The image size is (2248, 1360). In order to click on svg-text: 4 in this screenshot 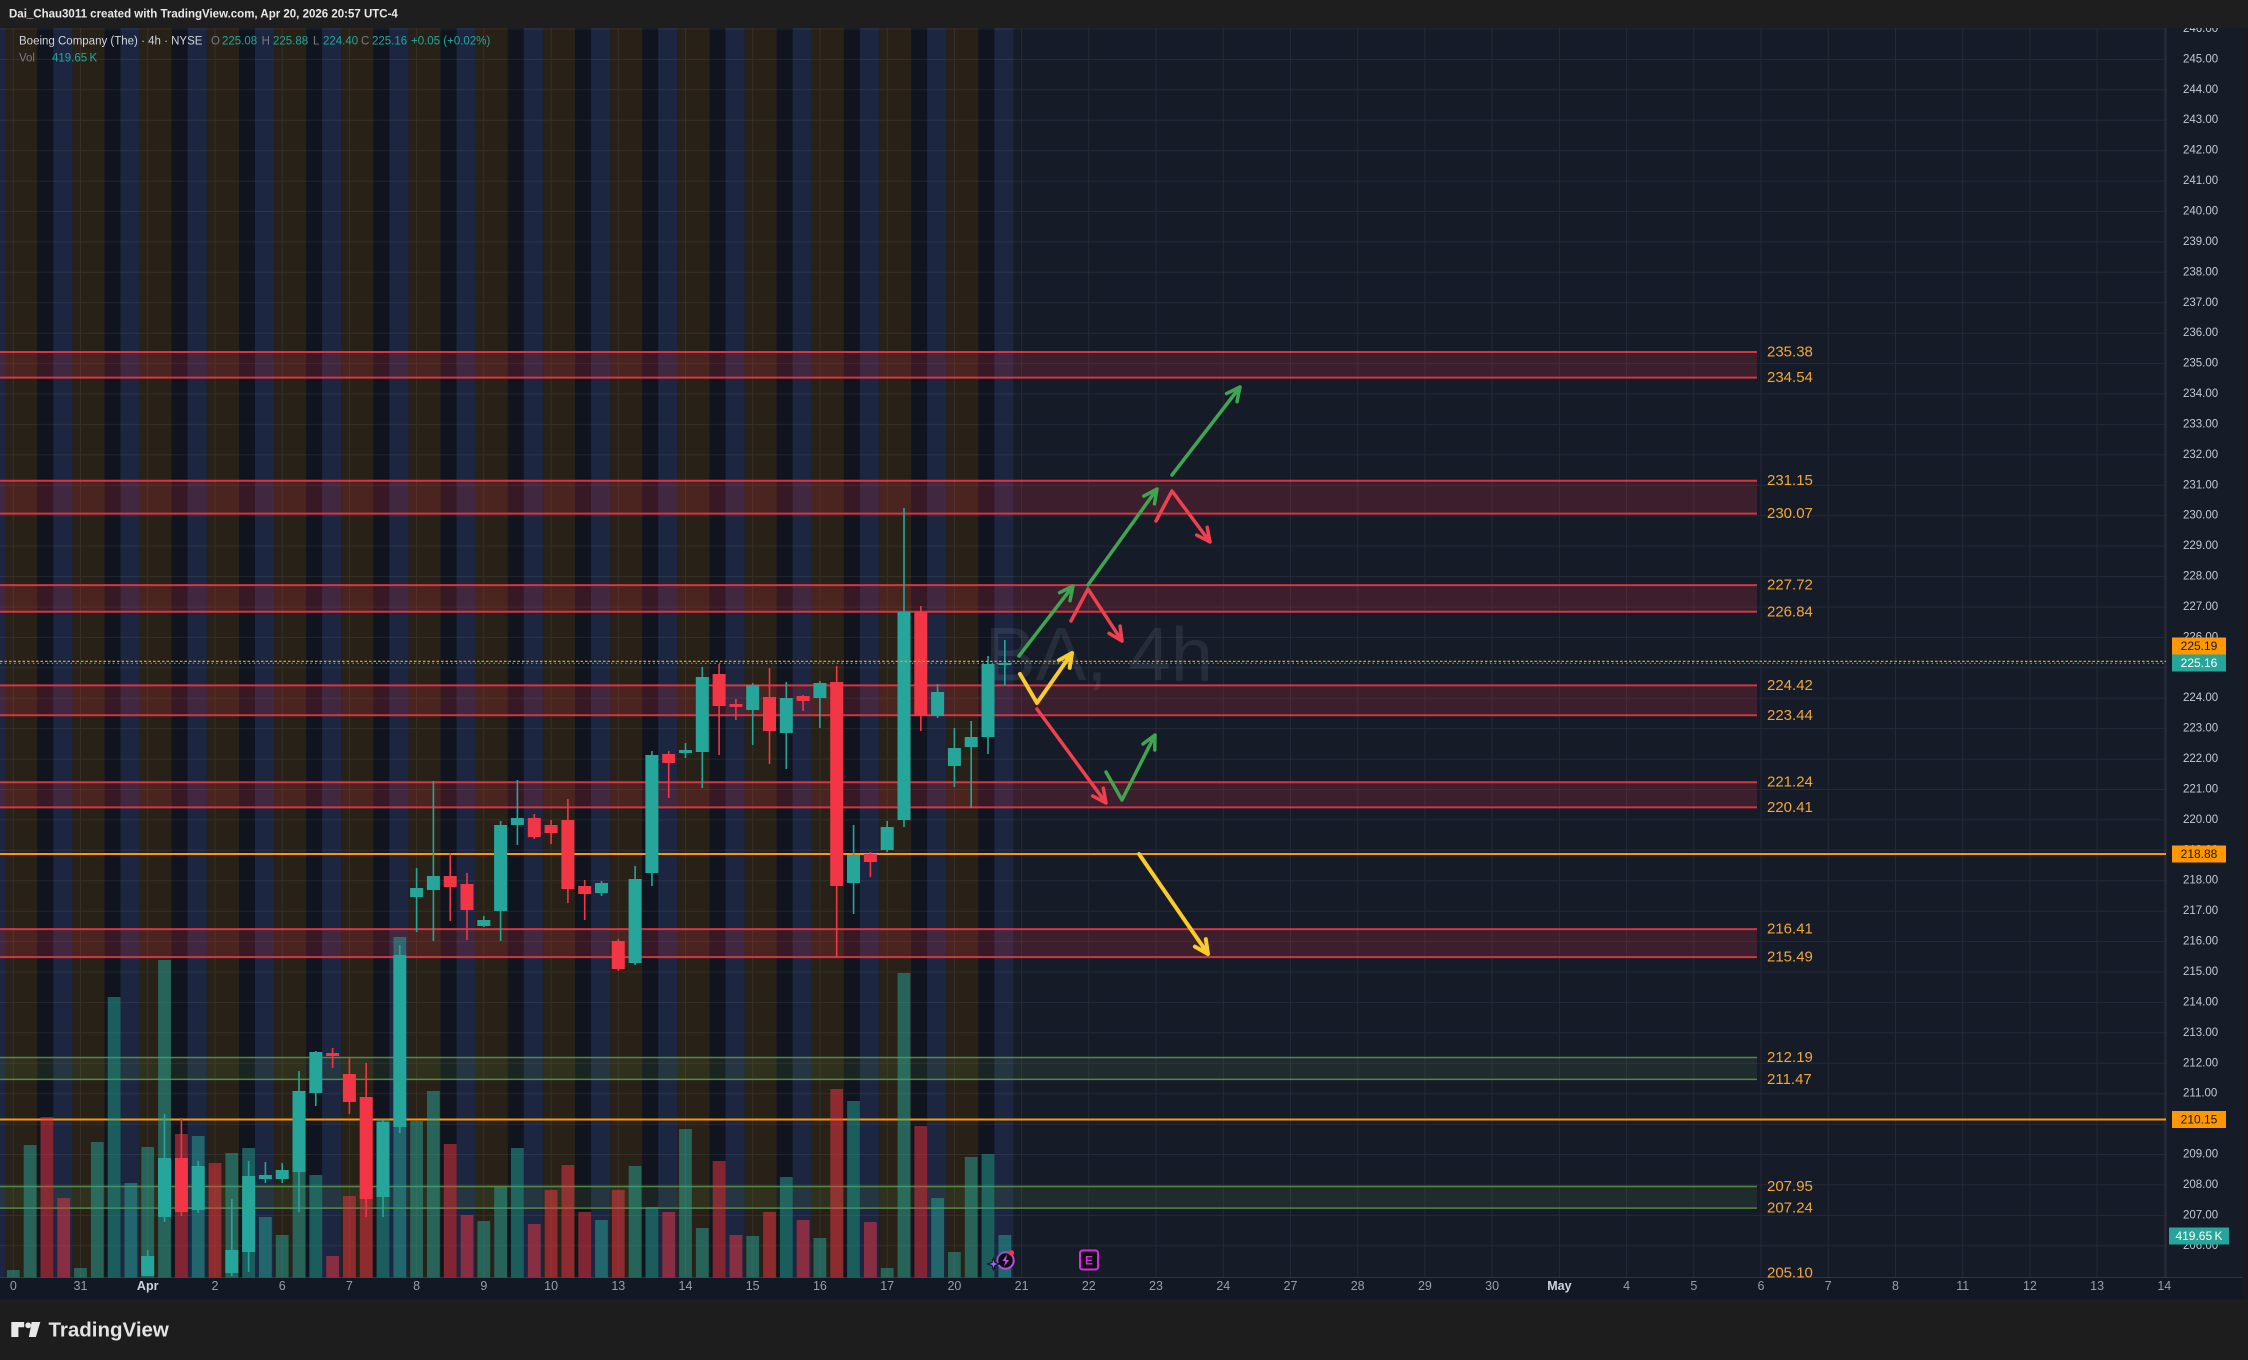, I will do `click(1626, 1286)`.